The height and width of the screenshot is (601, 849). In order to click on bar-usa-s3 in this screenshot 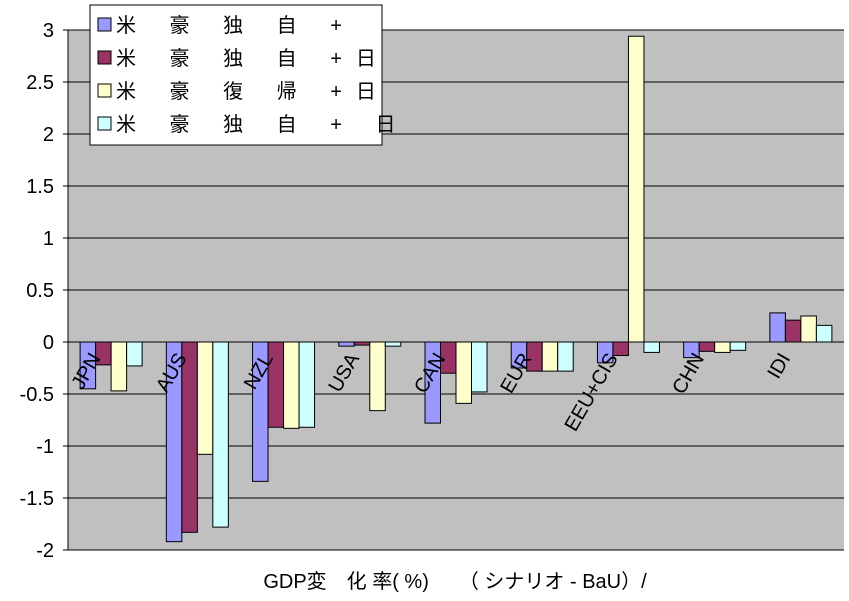, I will do `click(377, 376)`.